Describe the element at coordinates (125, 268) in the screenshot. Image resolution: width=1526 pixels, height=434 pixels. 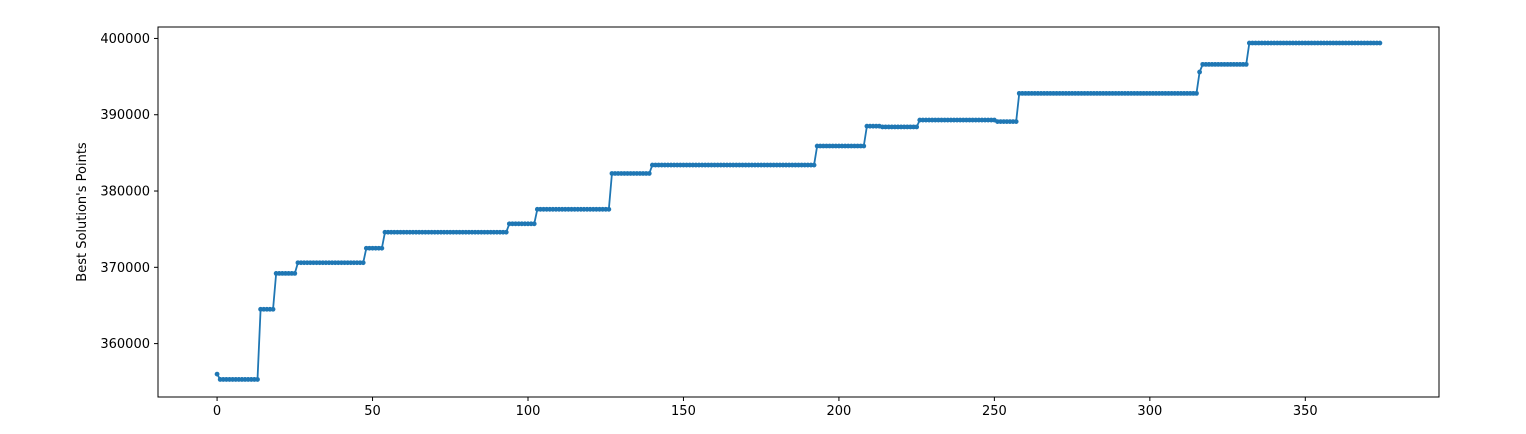
I see `y-tick-label: 370000` at that location.